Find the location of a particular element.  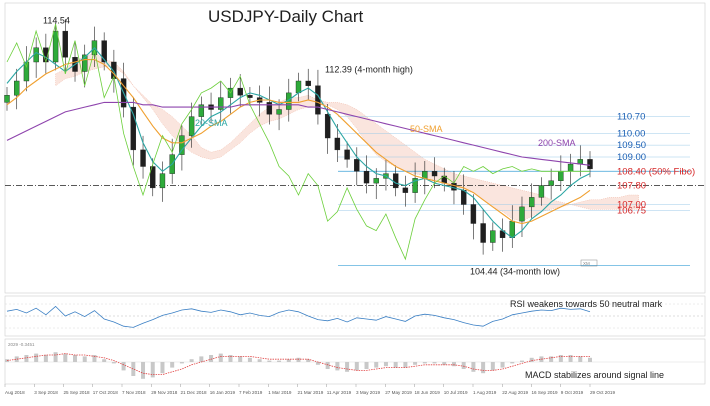

annotation-34m-low: 104.44 (34-month low) is located at coordinates (515, 271).